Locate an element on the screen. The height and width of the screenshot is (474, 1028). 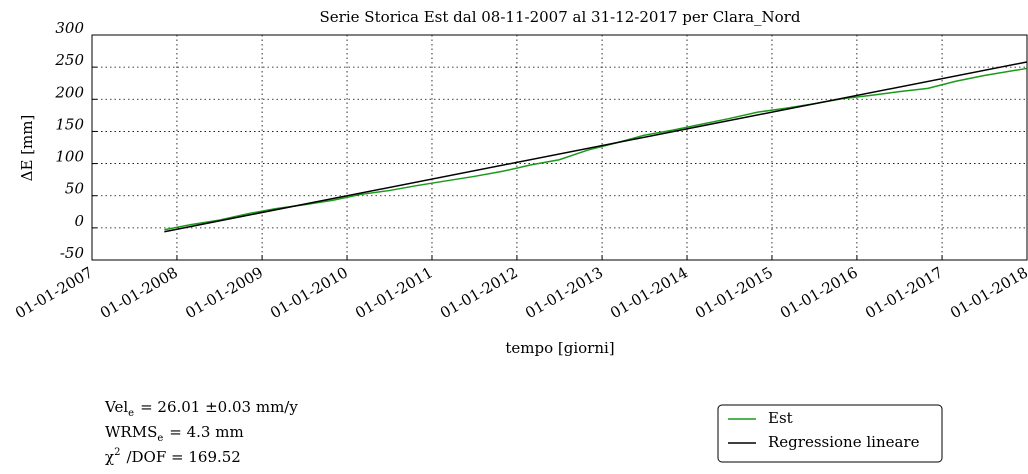
legend-box is located at coordinates (830, 433).